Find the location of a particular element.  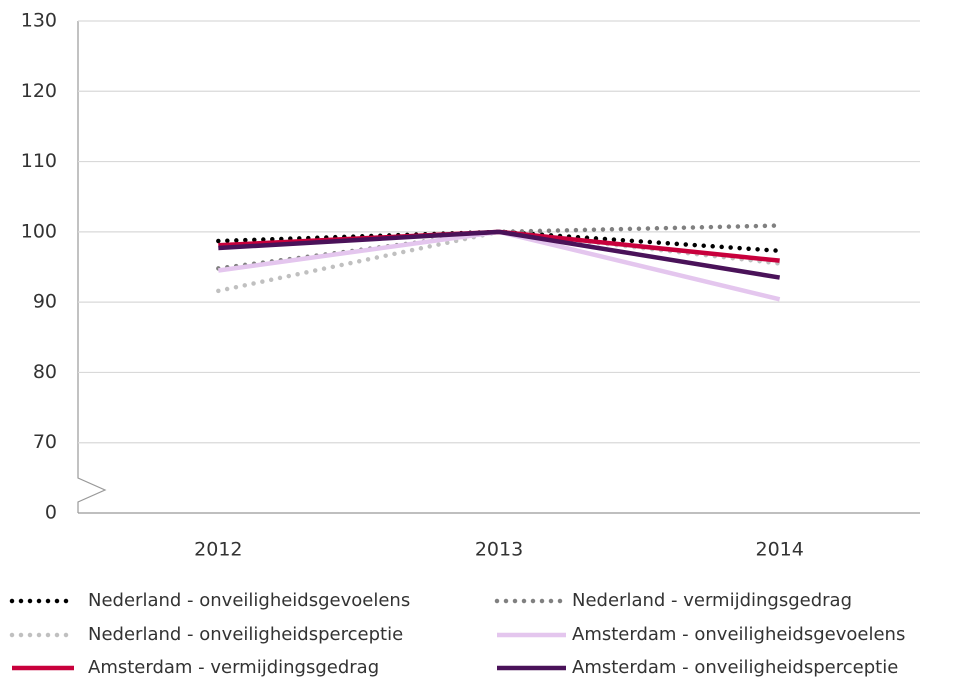

legend-label: Nederland - vermijdingsgedrag is located at coordinates (712, 600).